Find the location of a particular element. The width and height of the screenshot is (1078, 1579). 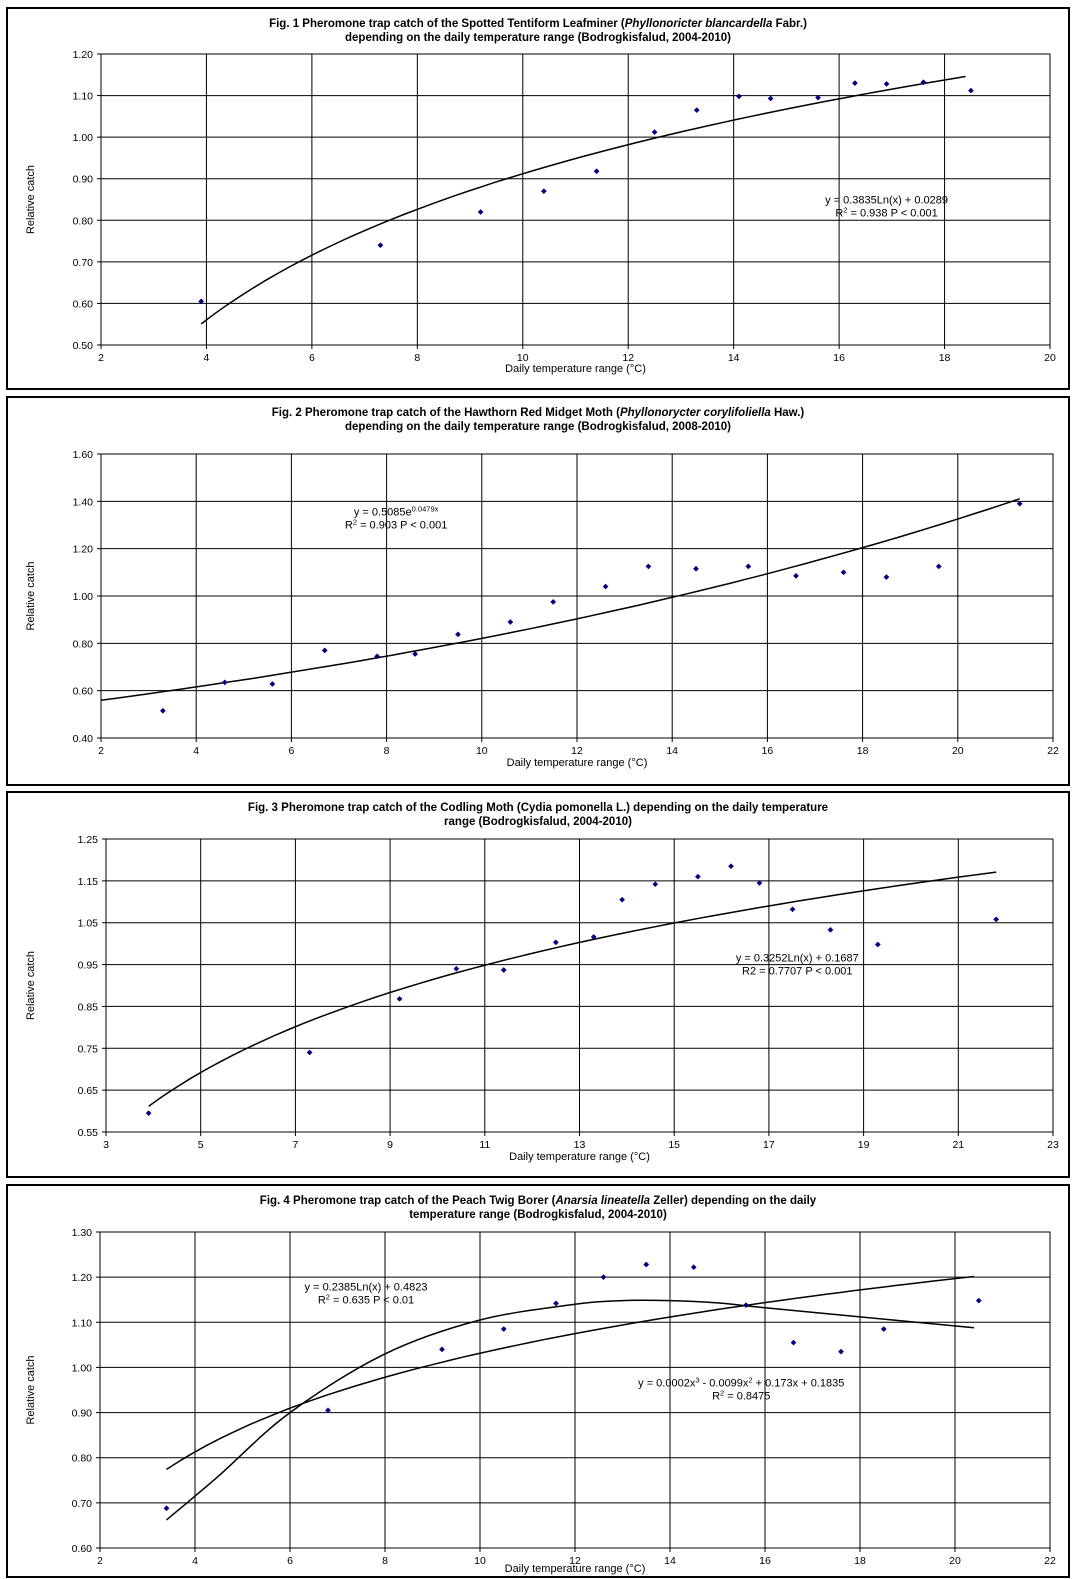

y-tick-label: 0.75 is located at coordinates (88, 1049).